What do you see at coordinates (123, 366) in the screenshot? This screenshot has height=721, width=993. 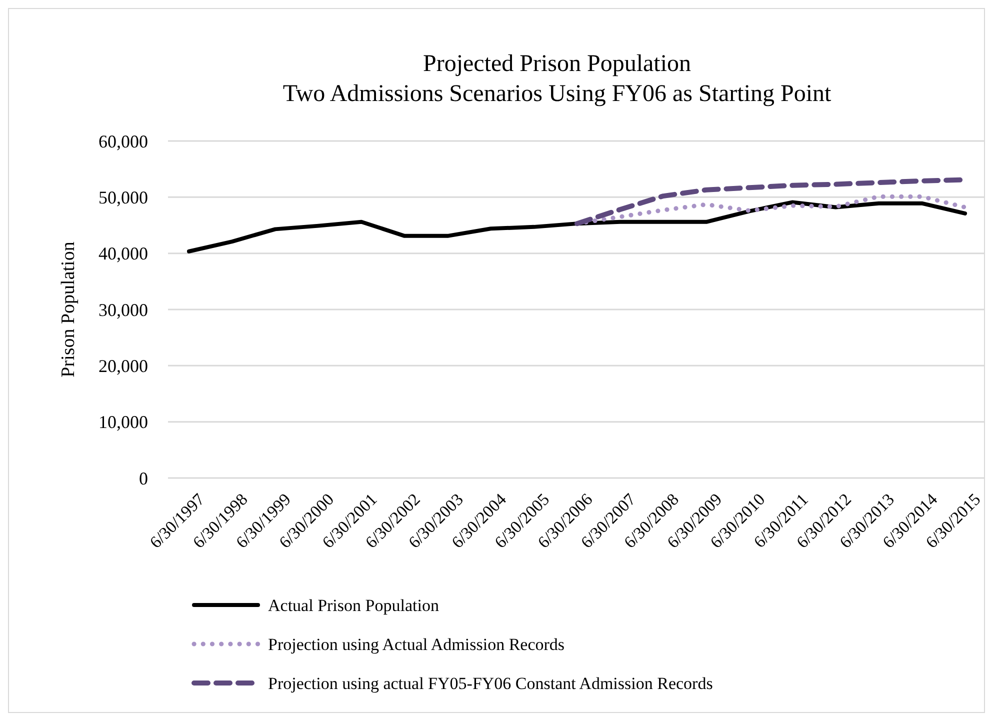 I see `y-tick-label: 20,000` at bounding box center [123, 366].